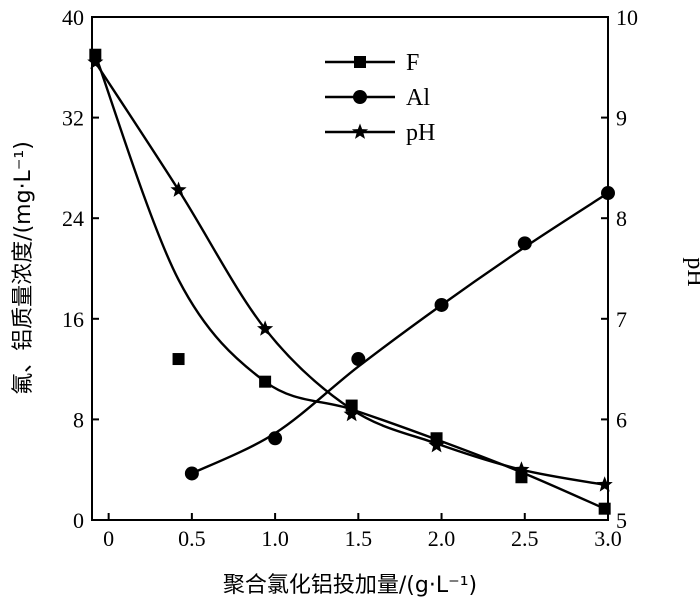 The width and height of the screenshot is (700, 601). I want to click on y-axis-title-right: pH, so click(691, 271).